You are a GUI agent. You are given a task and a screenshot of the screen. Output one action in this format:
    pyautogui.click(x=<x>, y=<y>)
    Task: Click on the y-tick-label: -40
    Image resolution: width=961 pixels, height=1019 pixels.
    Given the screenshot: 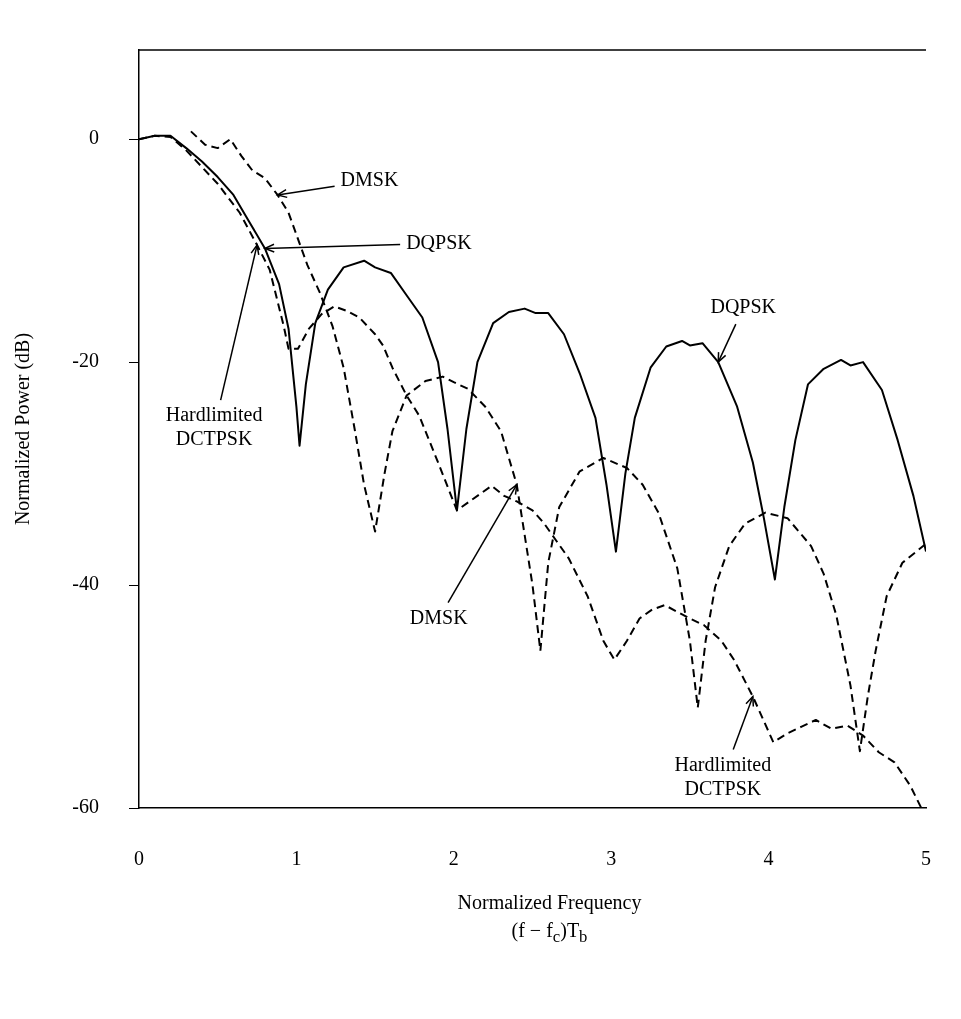 What is the action you would take?
    pyautogui.click(x=85, y=583)
    